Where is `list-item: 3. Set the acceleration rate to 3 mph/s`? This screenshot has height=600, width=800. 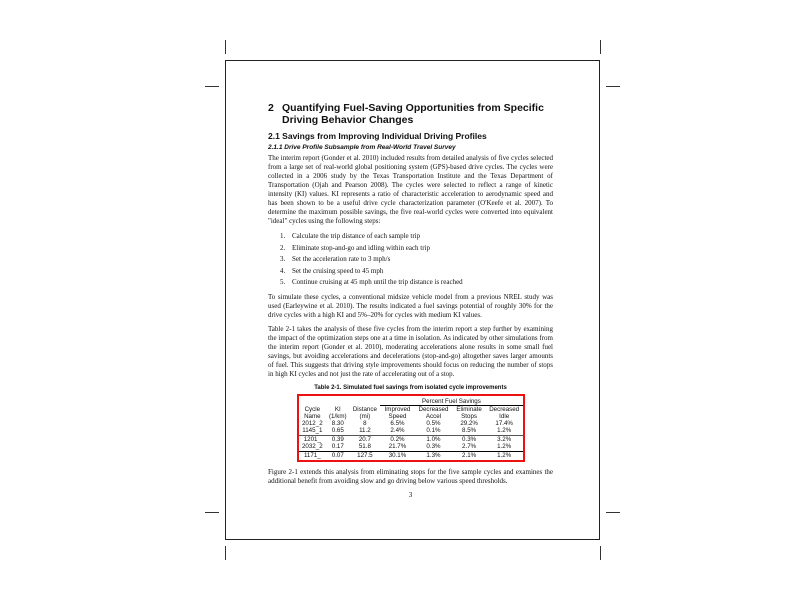 list-item: 3. Set the acceleration rate to 3 mph/s is located at coordinates (416, 260).